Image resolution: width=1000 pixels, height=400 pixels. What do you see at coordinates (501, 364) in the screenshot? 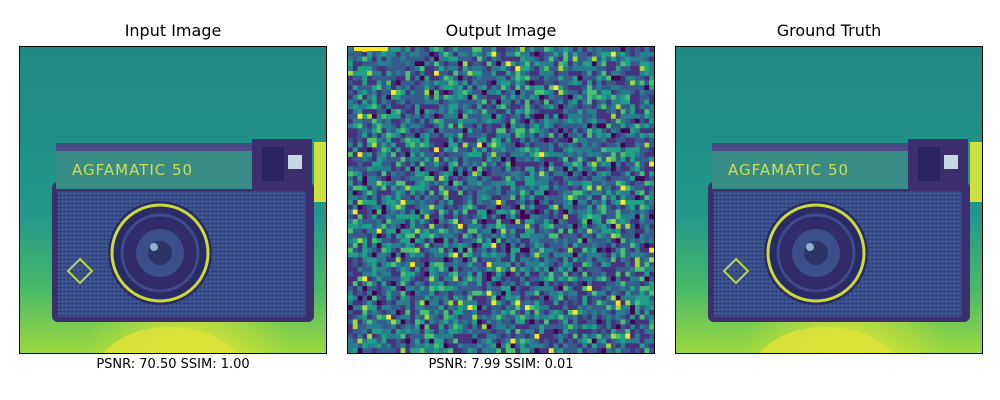
I see `metrics-caption-output: PSNR: 7.99 SSIM: 0.01` at bounding box center [501, 364].